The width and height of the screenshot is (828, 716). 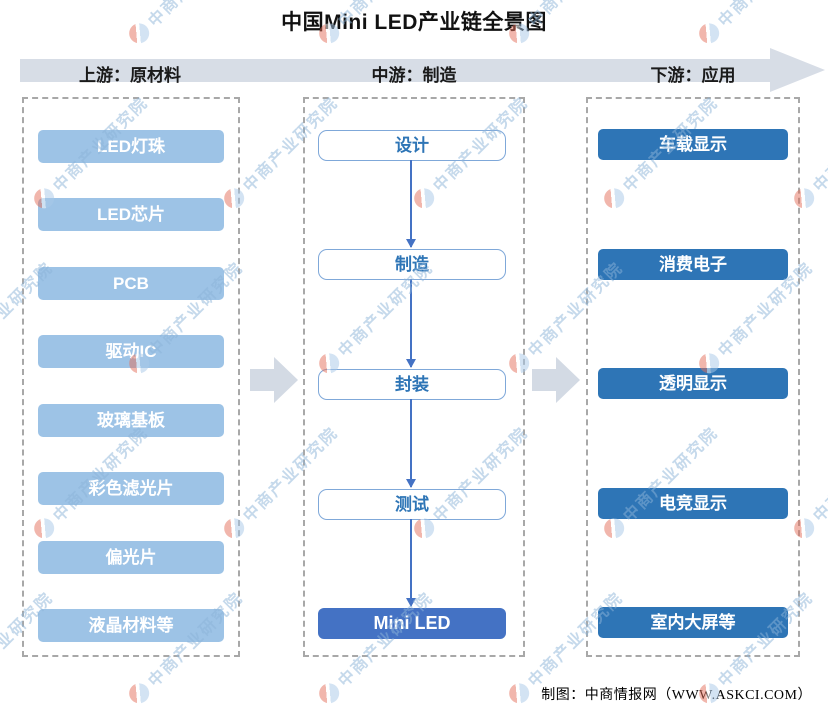 What do you see at coordinates (414, 75) in the screenshot?
I see `stage-label-midstream: 中游：制造` at bounding box center [414, 75].